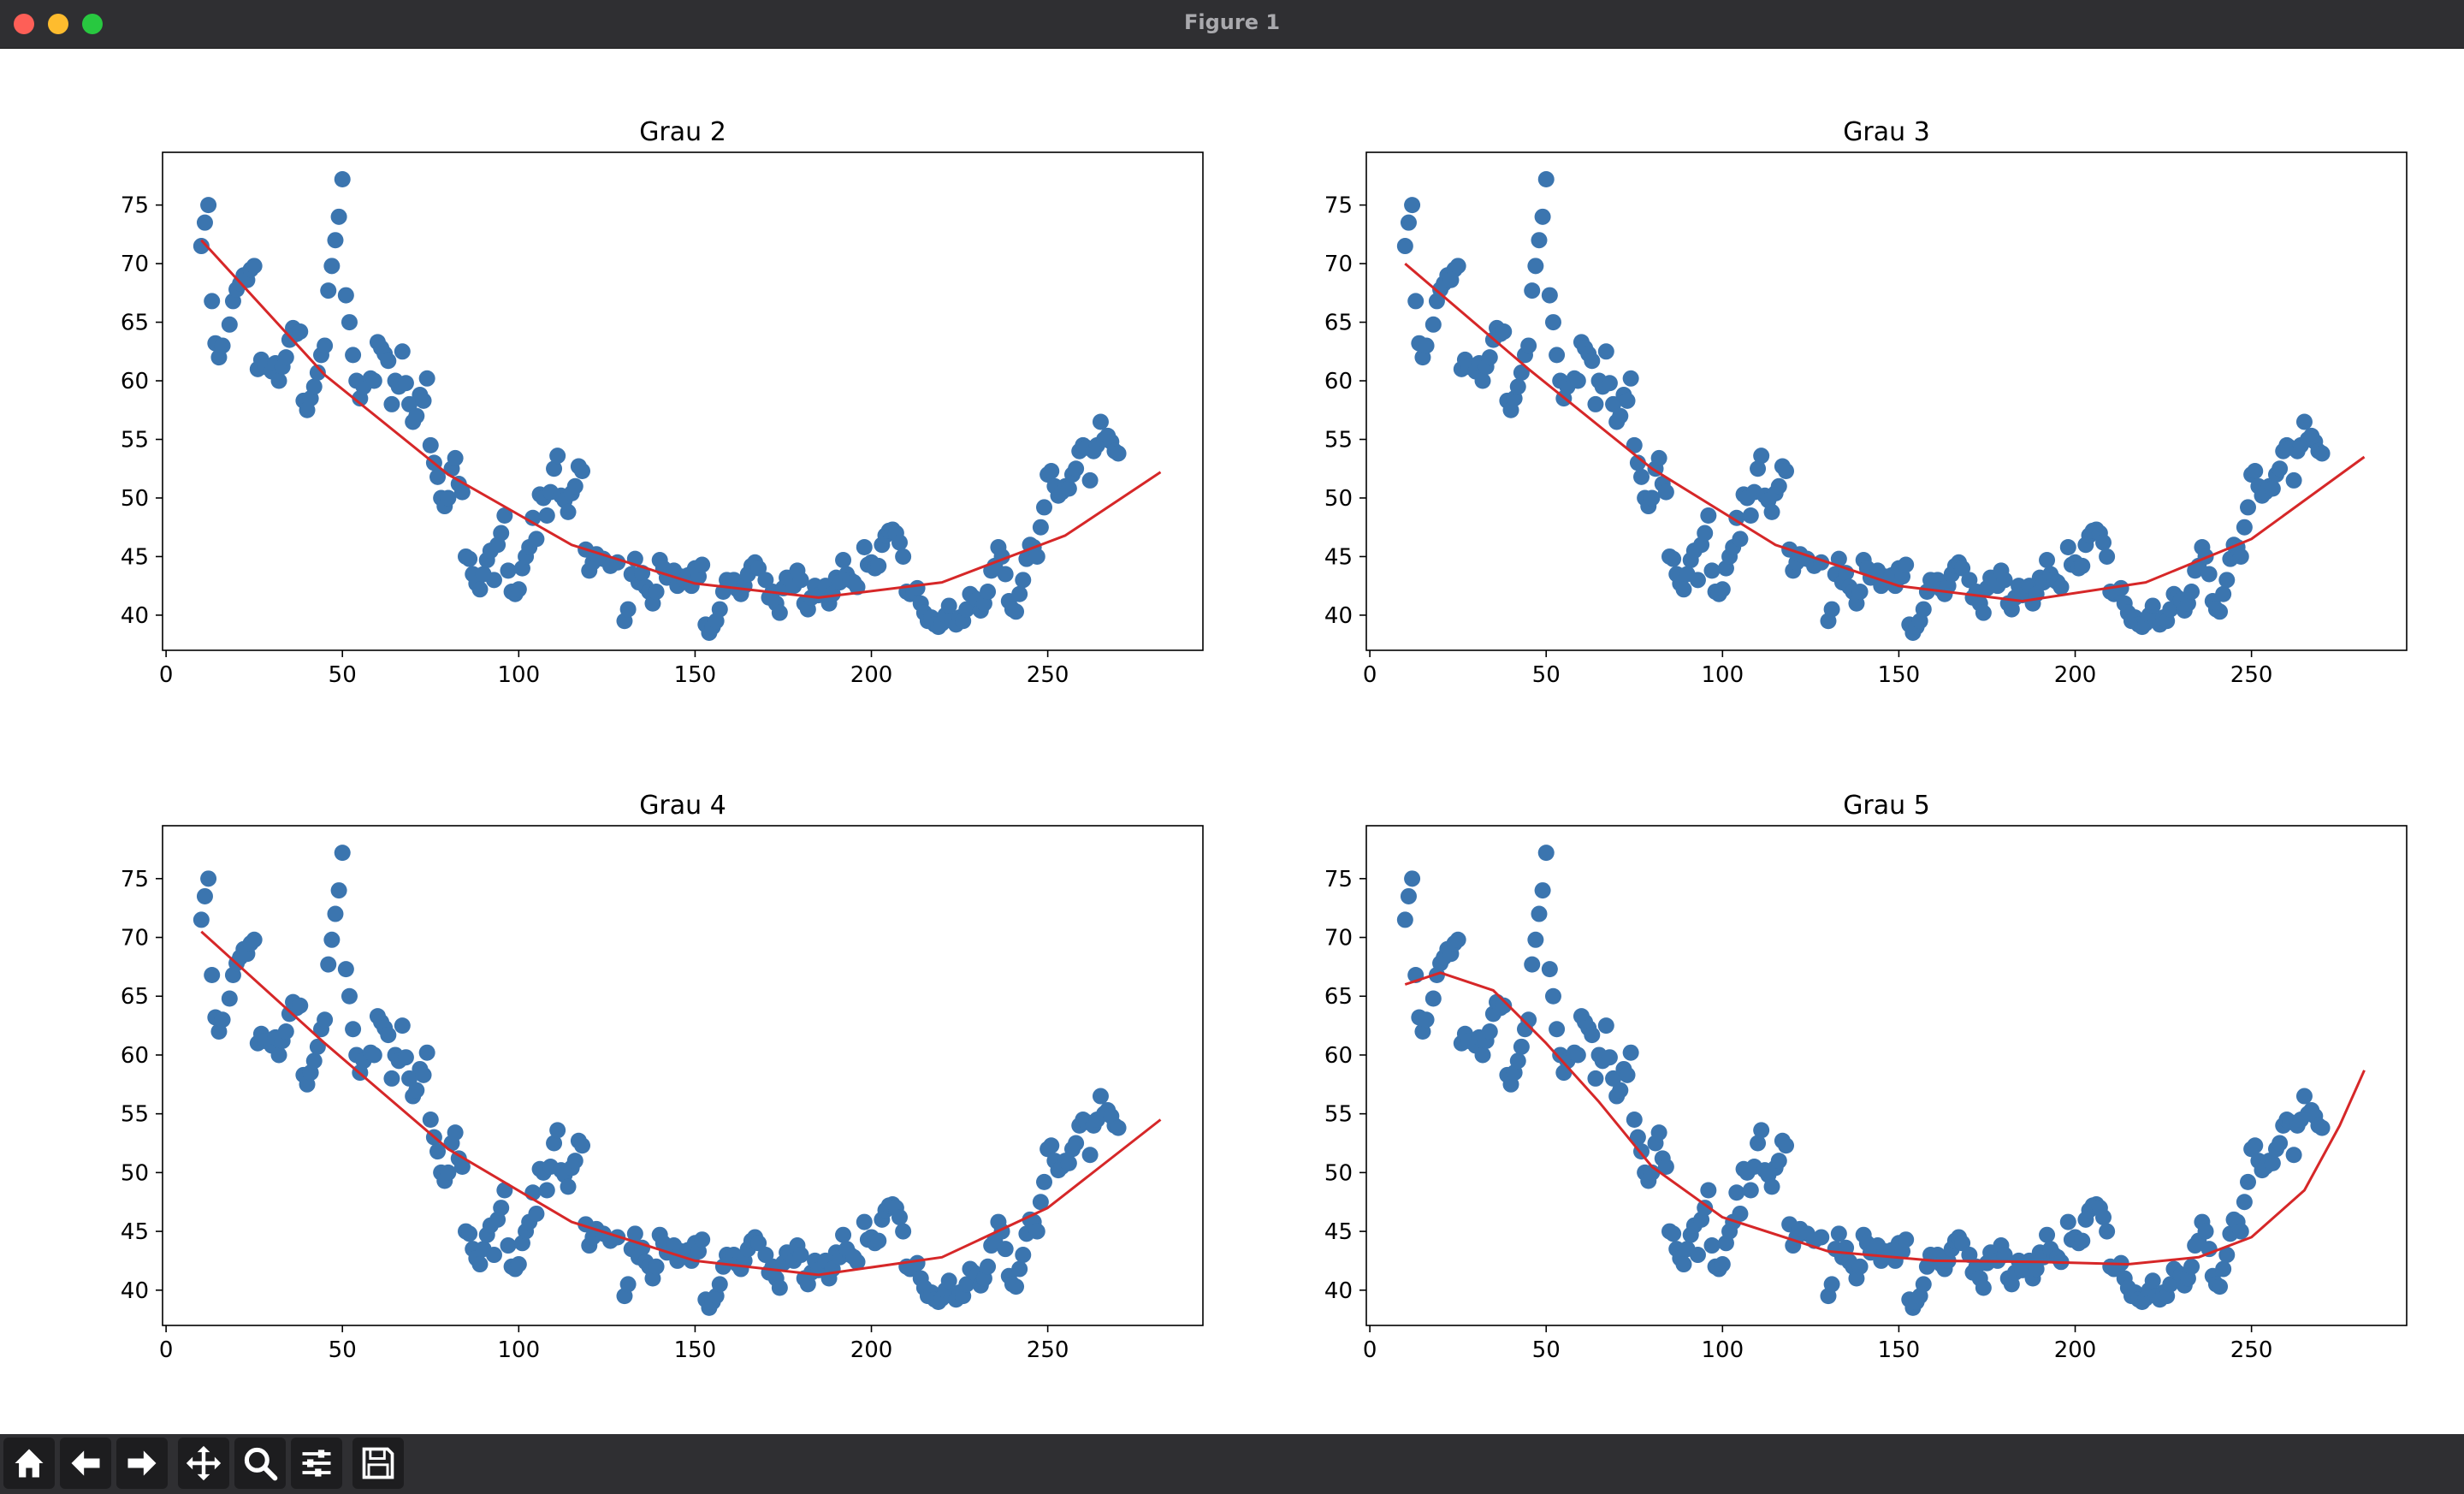 The width and height of the screenshot is (2464, 1494). Describe the element at coordinates (166, 1350) in the screenshot. I see `x-tick-label: 0` at that location.